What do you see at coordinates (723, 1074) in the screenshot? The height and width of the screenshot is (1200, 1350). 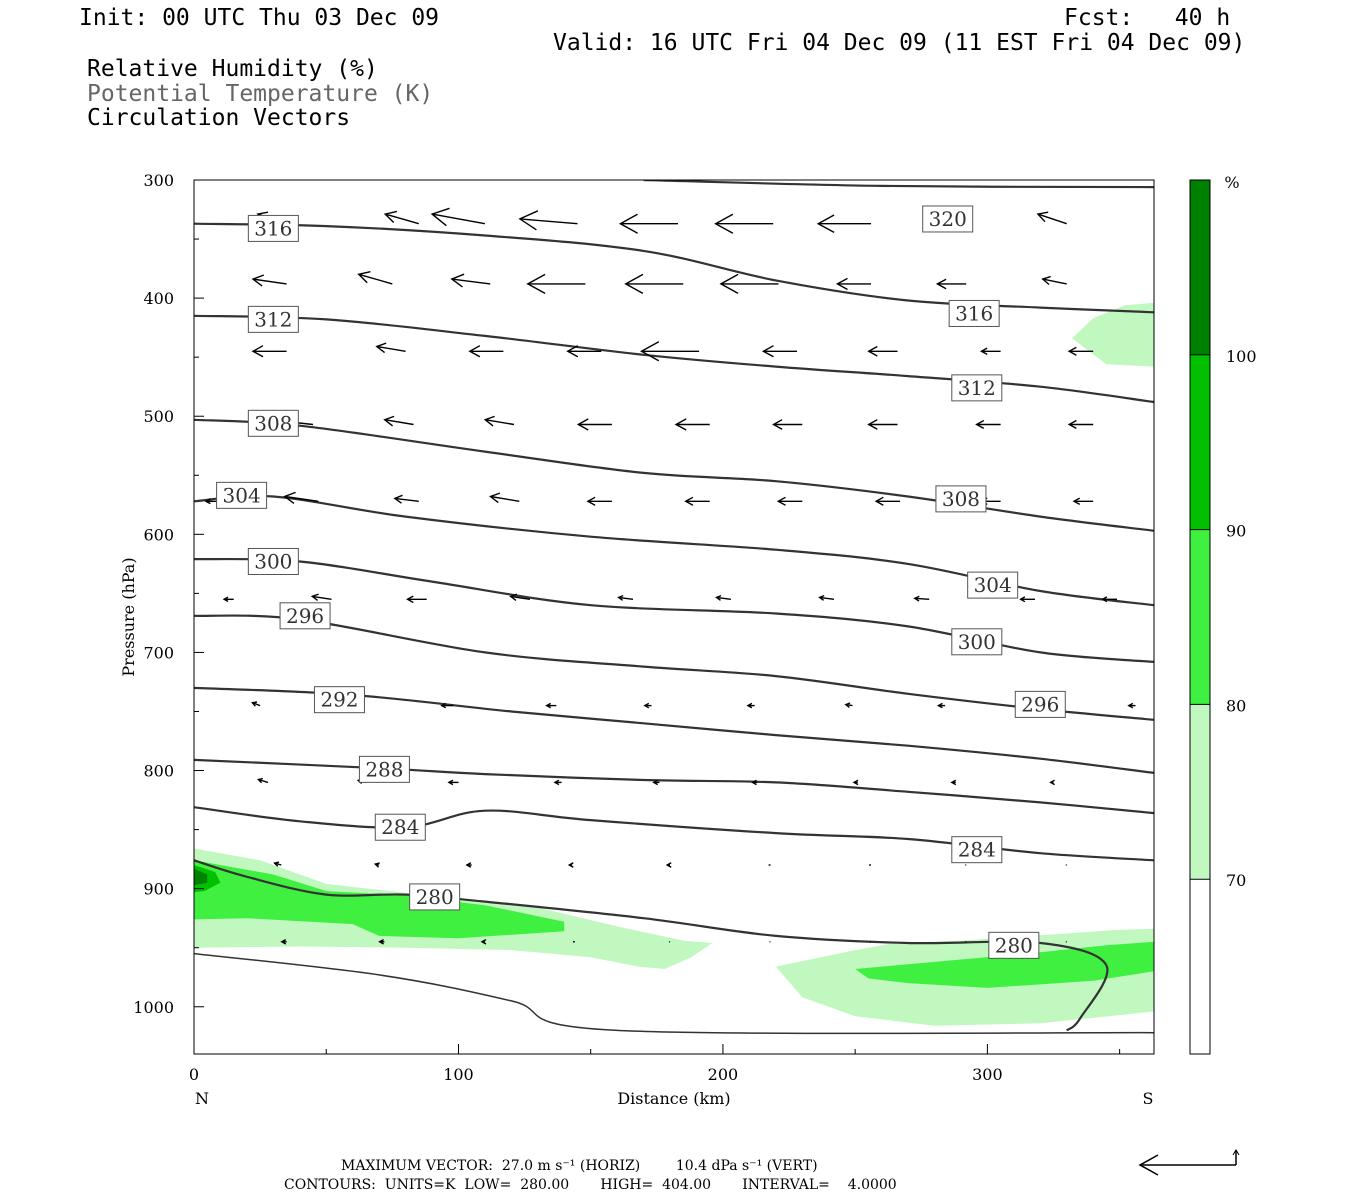 I see `x-tick-label: 200` at bounding box center [723, 1074].